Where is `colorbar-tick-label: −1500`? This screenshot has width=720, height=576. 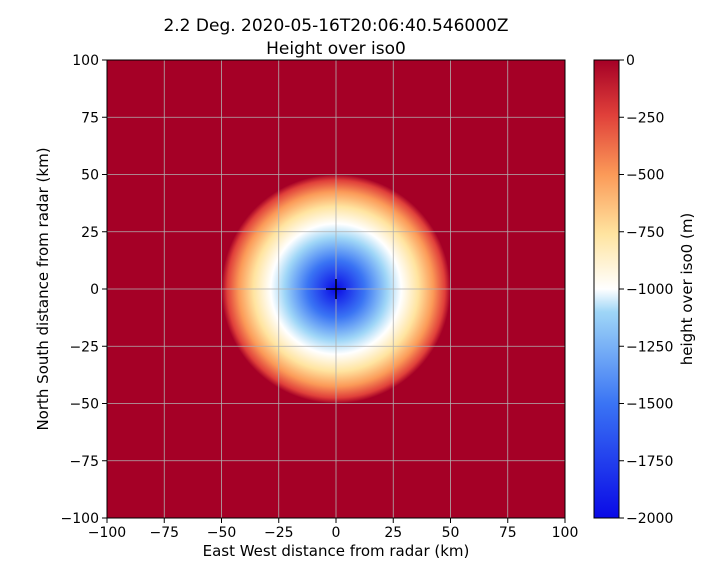 colorbar-tick-label: −1500 is located at coordinates (649, 405).